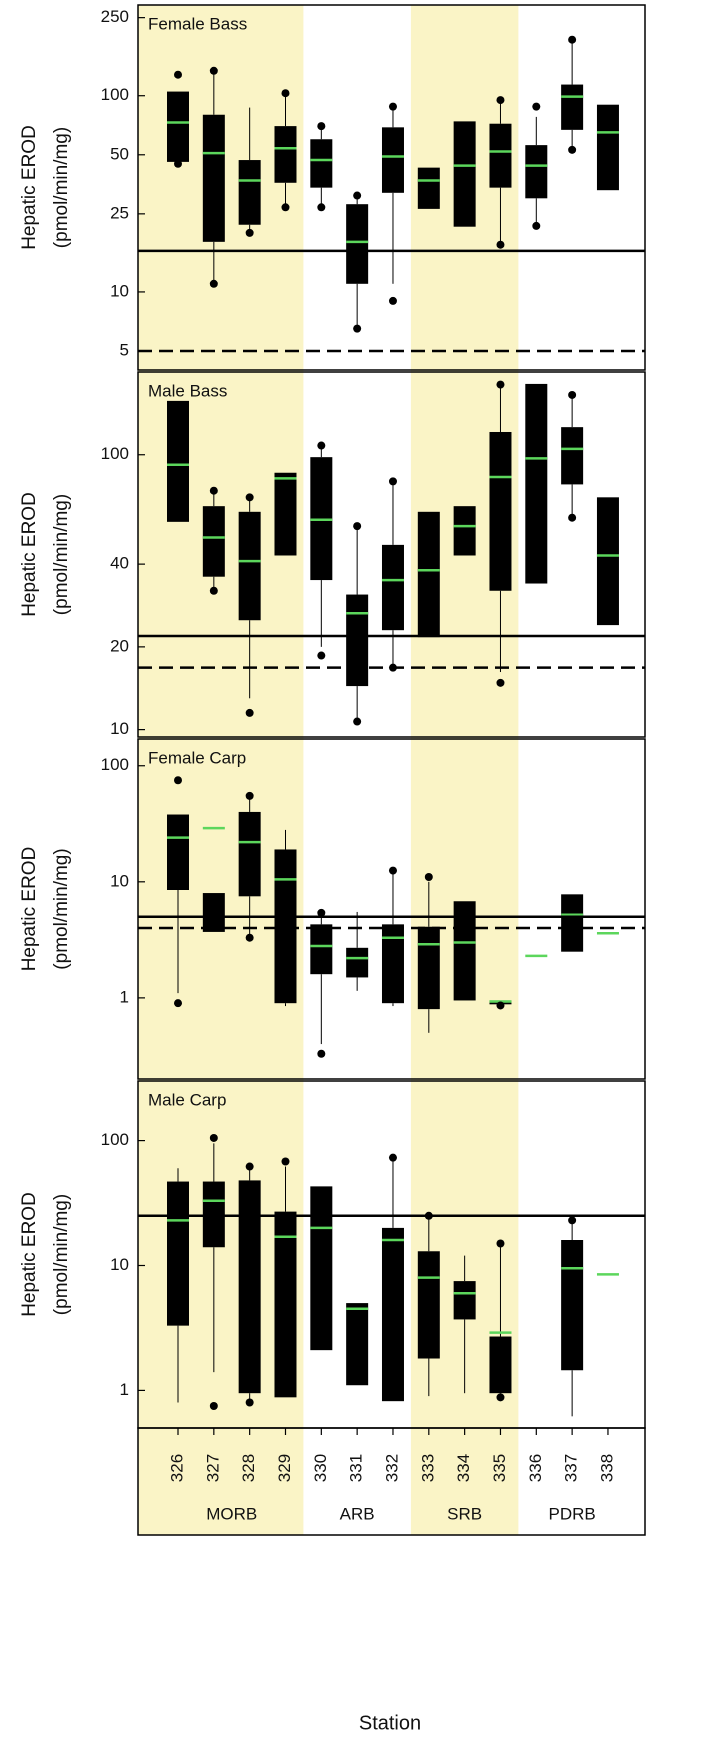  I want to click on panel-title: Male Carp, so click(187, 1099).